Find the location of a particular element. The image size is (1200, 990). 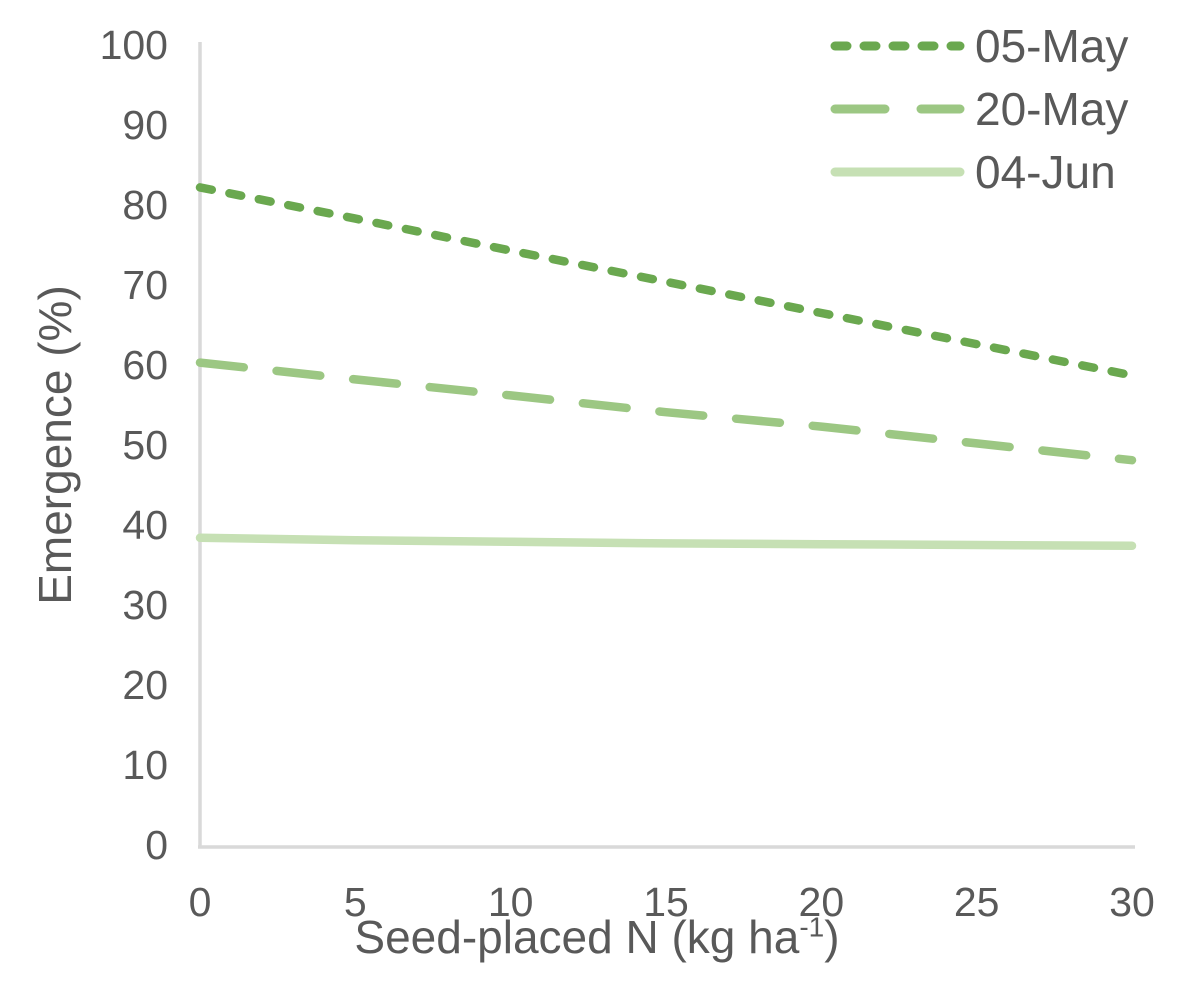

x-tick-label-15: 15 is located at coordinates (666, 902).